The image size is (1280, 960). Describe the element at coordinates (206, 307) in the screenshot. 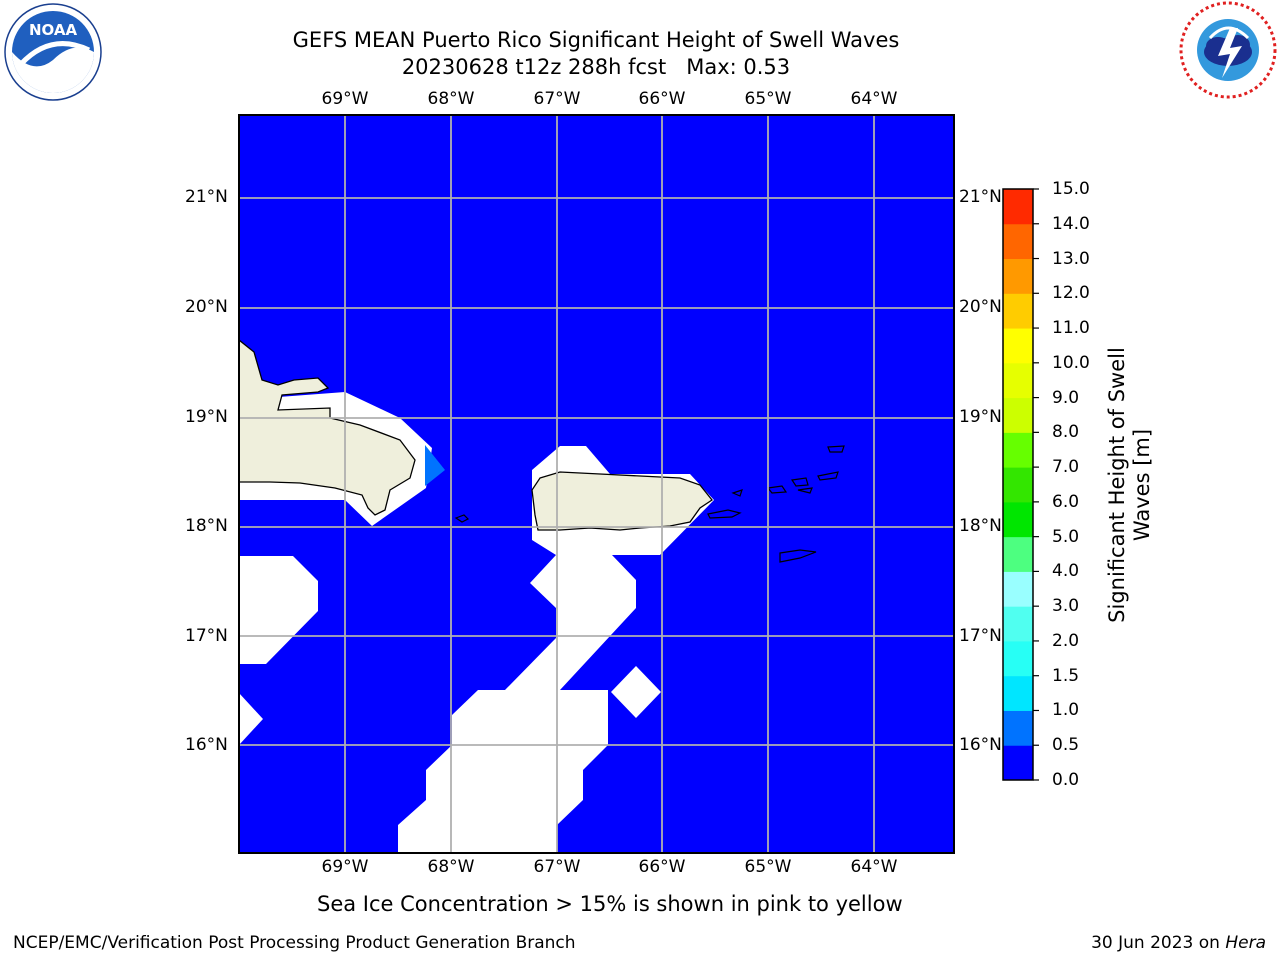

I see `lat-tick-left-1: 20°N` at that location.